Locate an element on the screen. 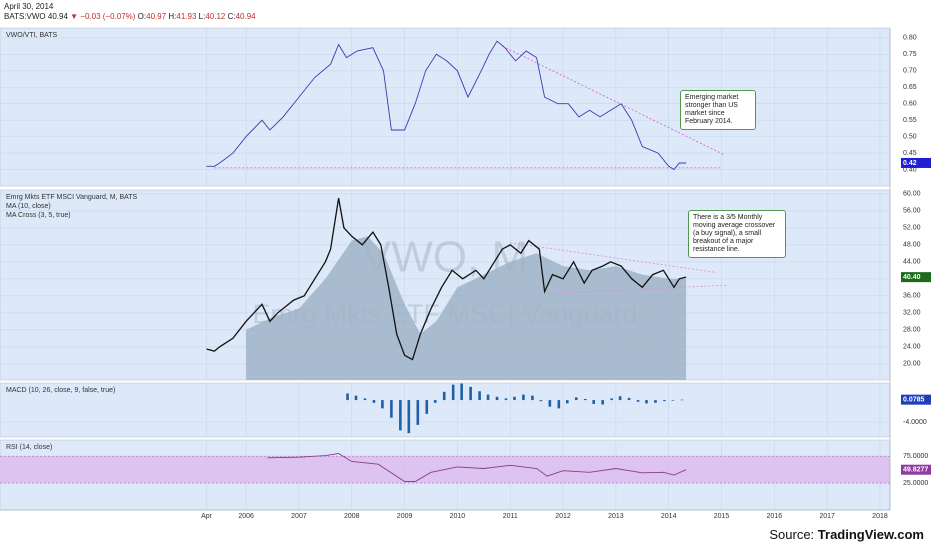  pane-title: VWO/VTI, BATS is located at coordinates (32, 35).